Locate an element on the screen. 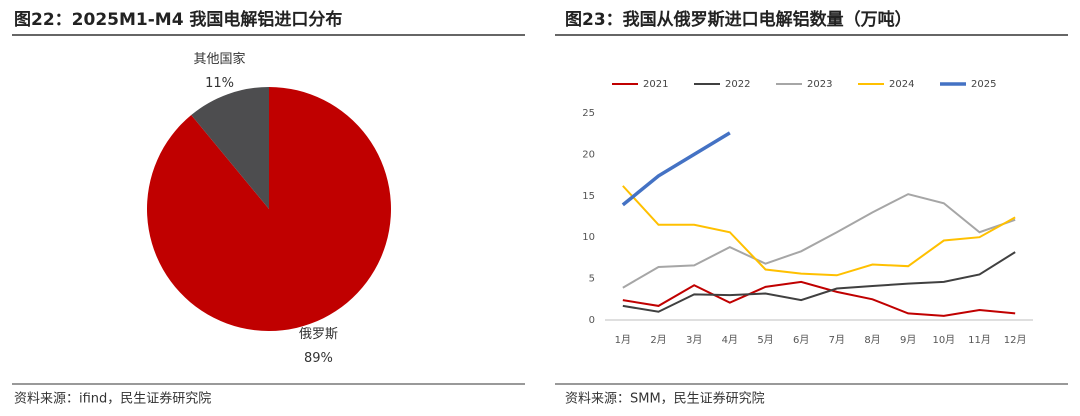 Image resolution: width=1080 pixels, height=416 pixels. x-tick-label: 6月 is located at coordinates (801, 340).